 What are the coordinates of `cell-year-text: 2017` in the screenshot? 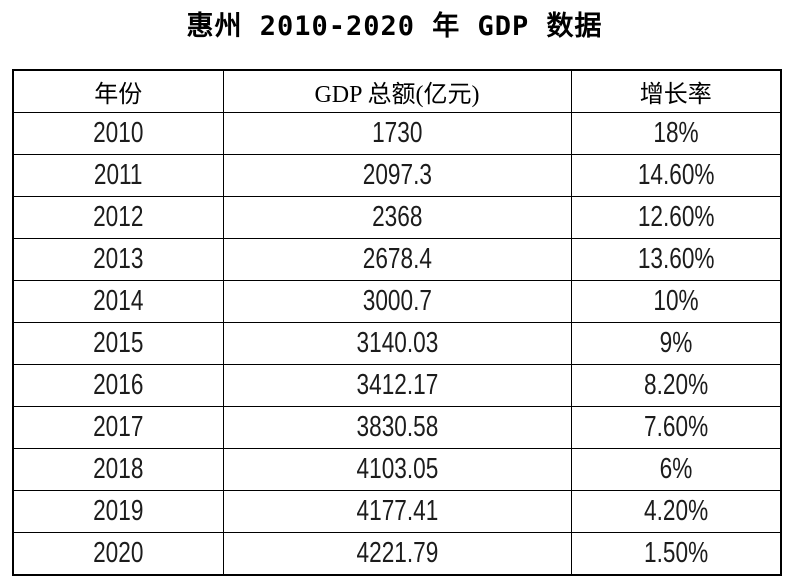 It's located at (118, 427).